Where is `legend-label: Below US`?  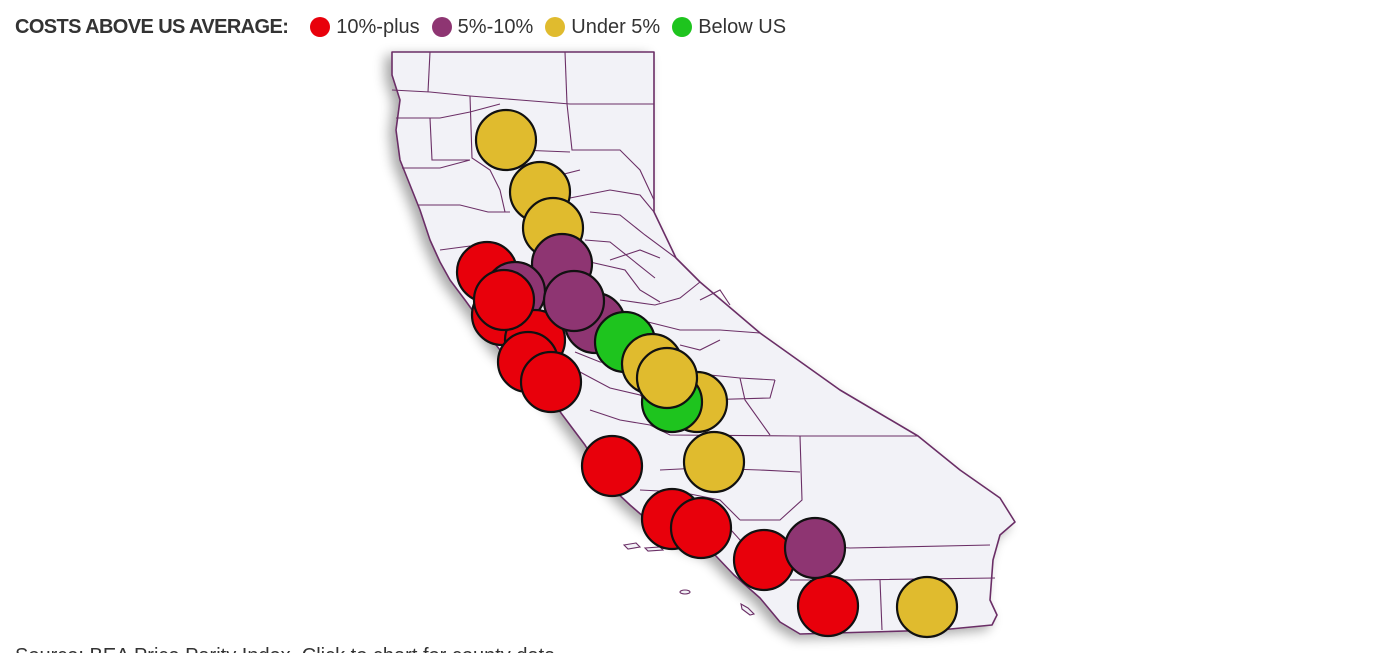 legend-label: Below US is located at coordinates (742, 26).